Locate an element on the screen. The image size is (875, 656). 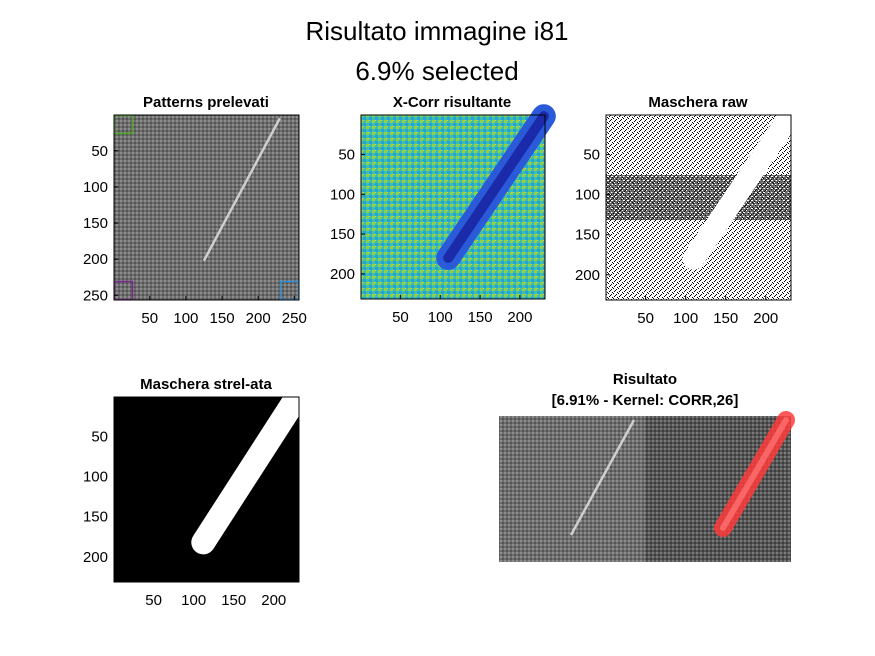
image-dense-band is located at coordinates (698, 197).